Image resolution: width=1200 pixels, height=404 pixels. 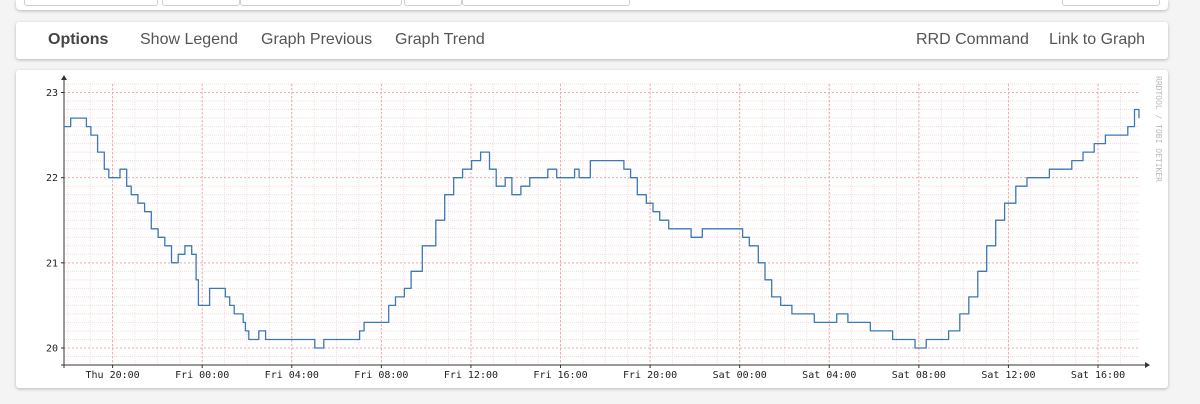 What do you see at coordinates (1097, 39) in the screenshot?
I see `link-to-graph-button: Link to Graph` at bounding box center [1097, 39].